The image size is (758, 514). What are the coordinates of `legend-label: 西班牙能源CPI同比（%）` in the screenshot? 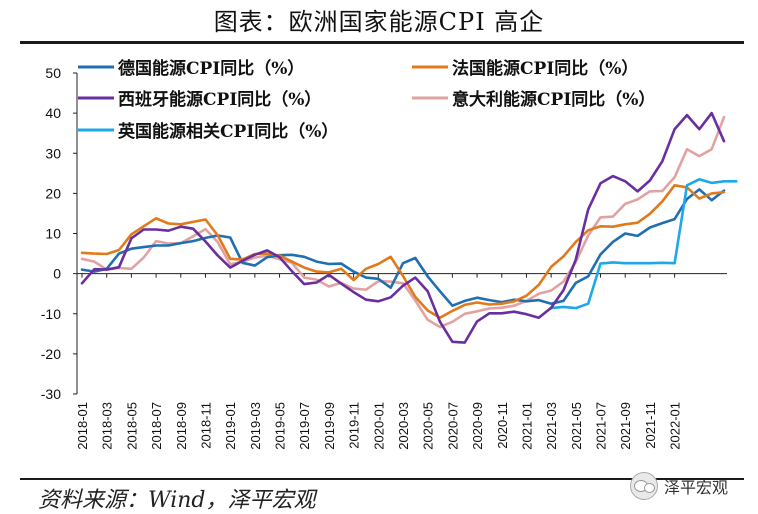 It's located at (219, 99).